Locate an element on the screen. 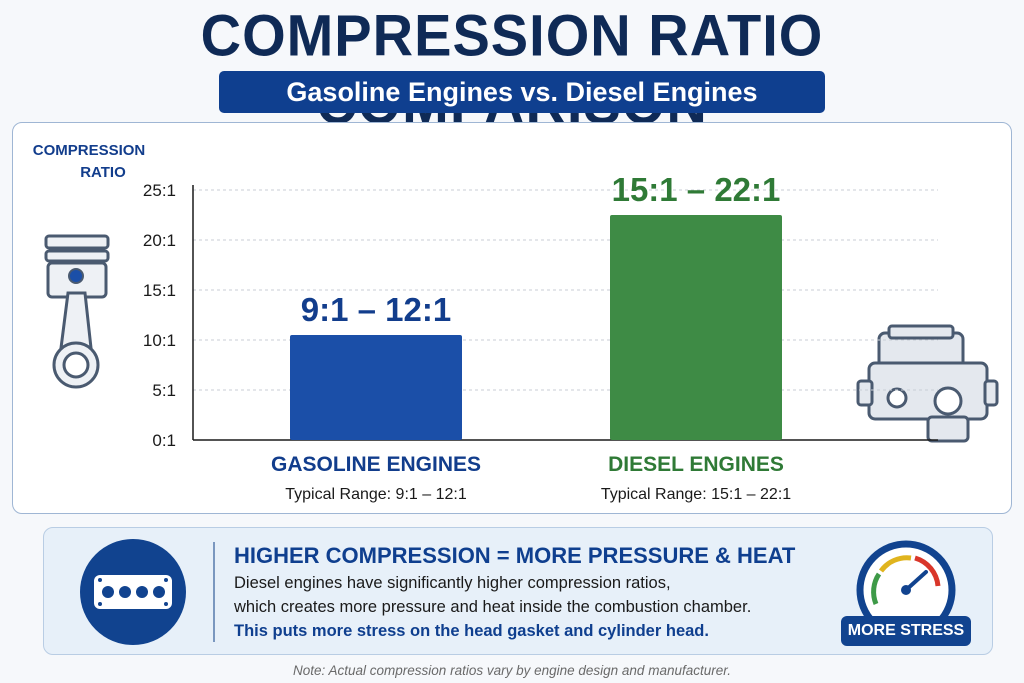 This screenshot has height=683, width=1024. y-tick-label: 15:1 is located at coordinates (159, 290).